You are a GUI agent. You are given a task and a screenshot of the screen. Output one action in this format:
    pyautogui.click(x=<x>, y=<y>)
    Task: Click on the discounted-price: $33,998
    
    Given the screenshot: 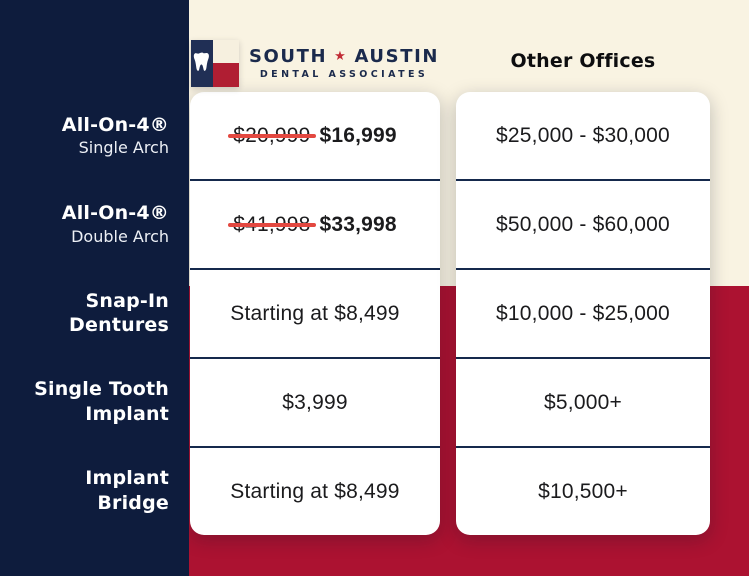 What is the action you would take?
    pyautogui.click(x=358, y=224)
    